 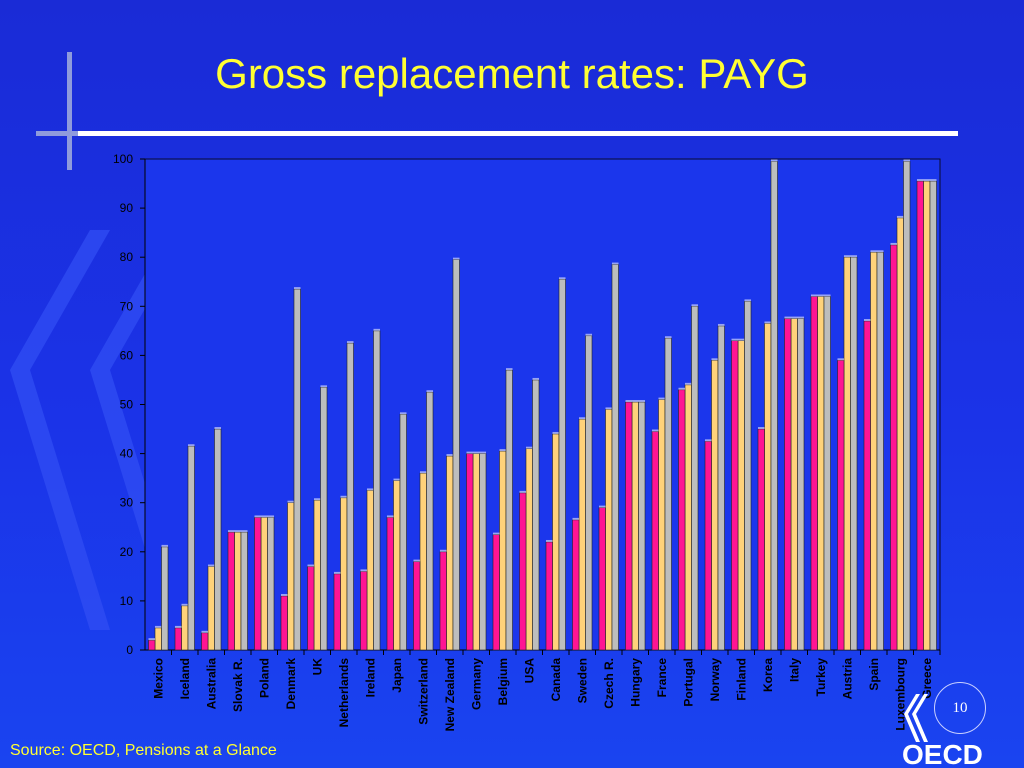 I want to click on x-tick-label: Ireland, so click(x=370, y=677).